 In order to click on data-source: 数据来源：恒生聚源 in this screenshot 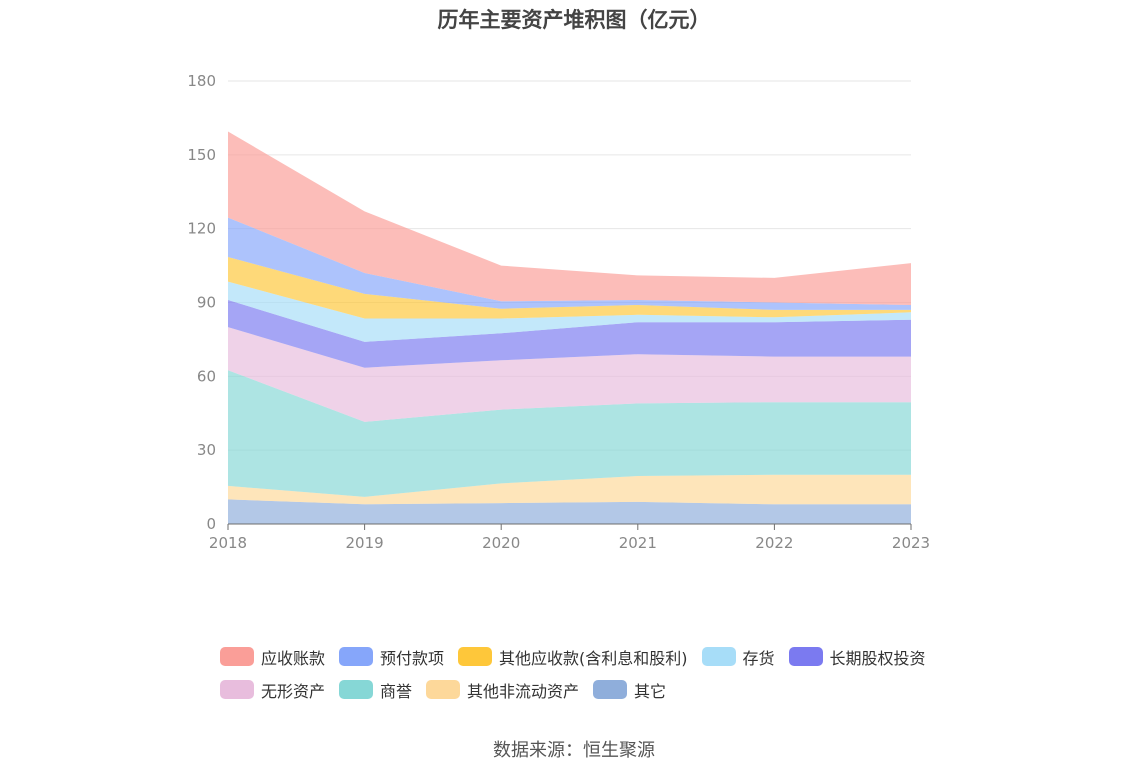, I will do `click(574, 750)`.